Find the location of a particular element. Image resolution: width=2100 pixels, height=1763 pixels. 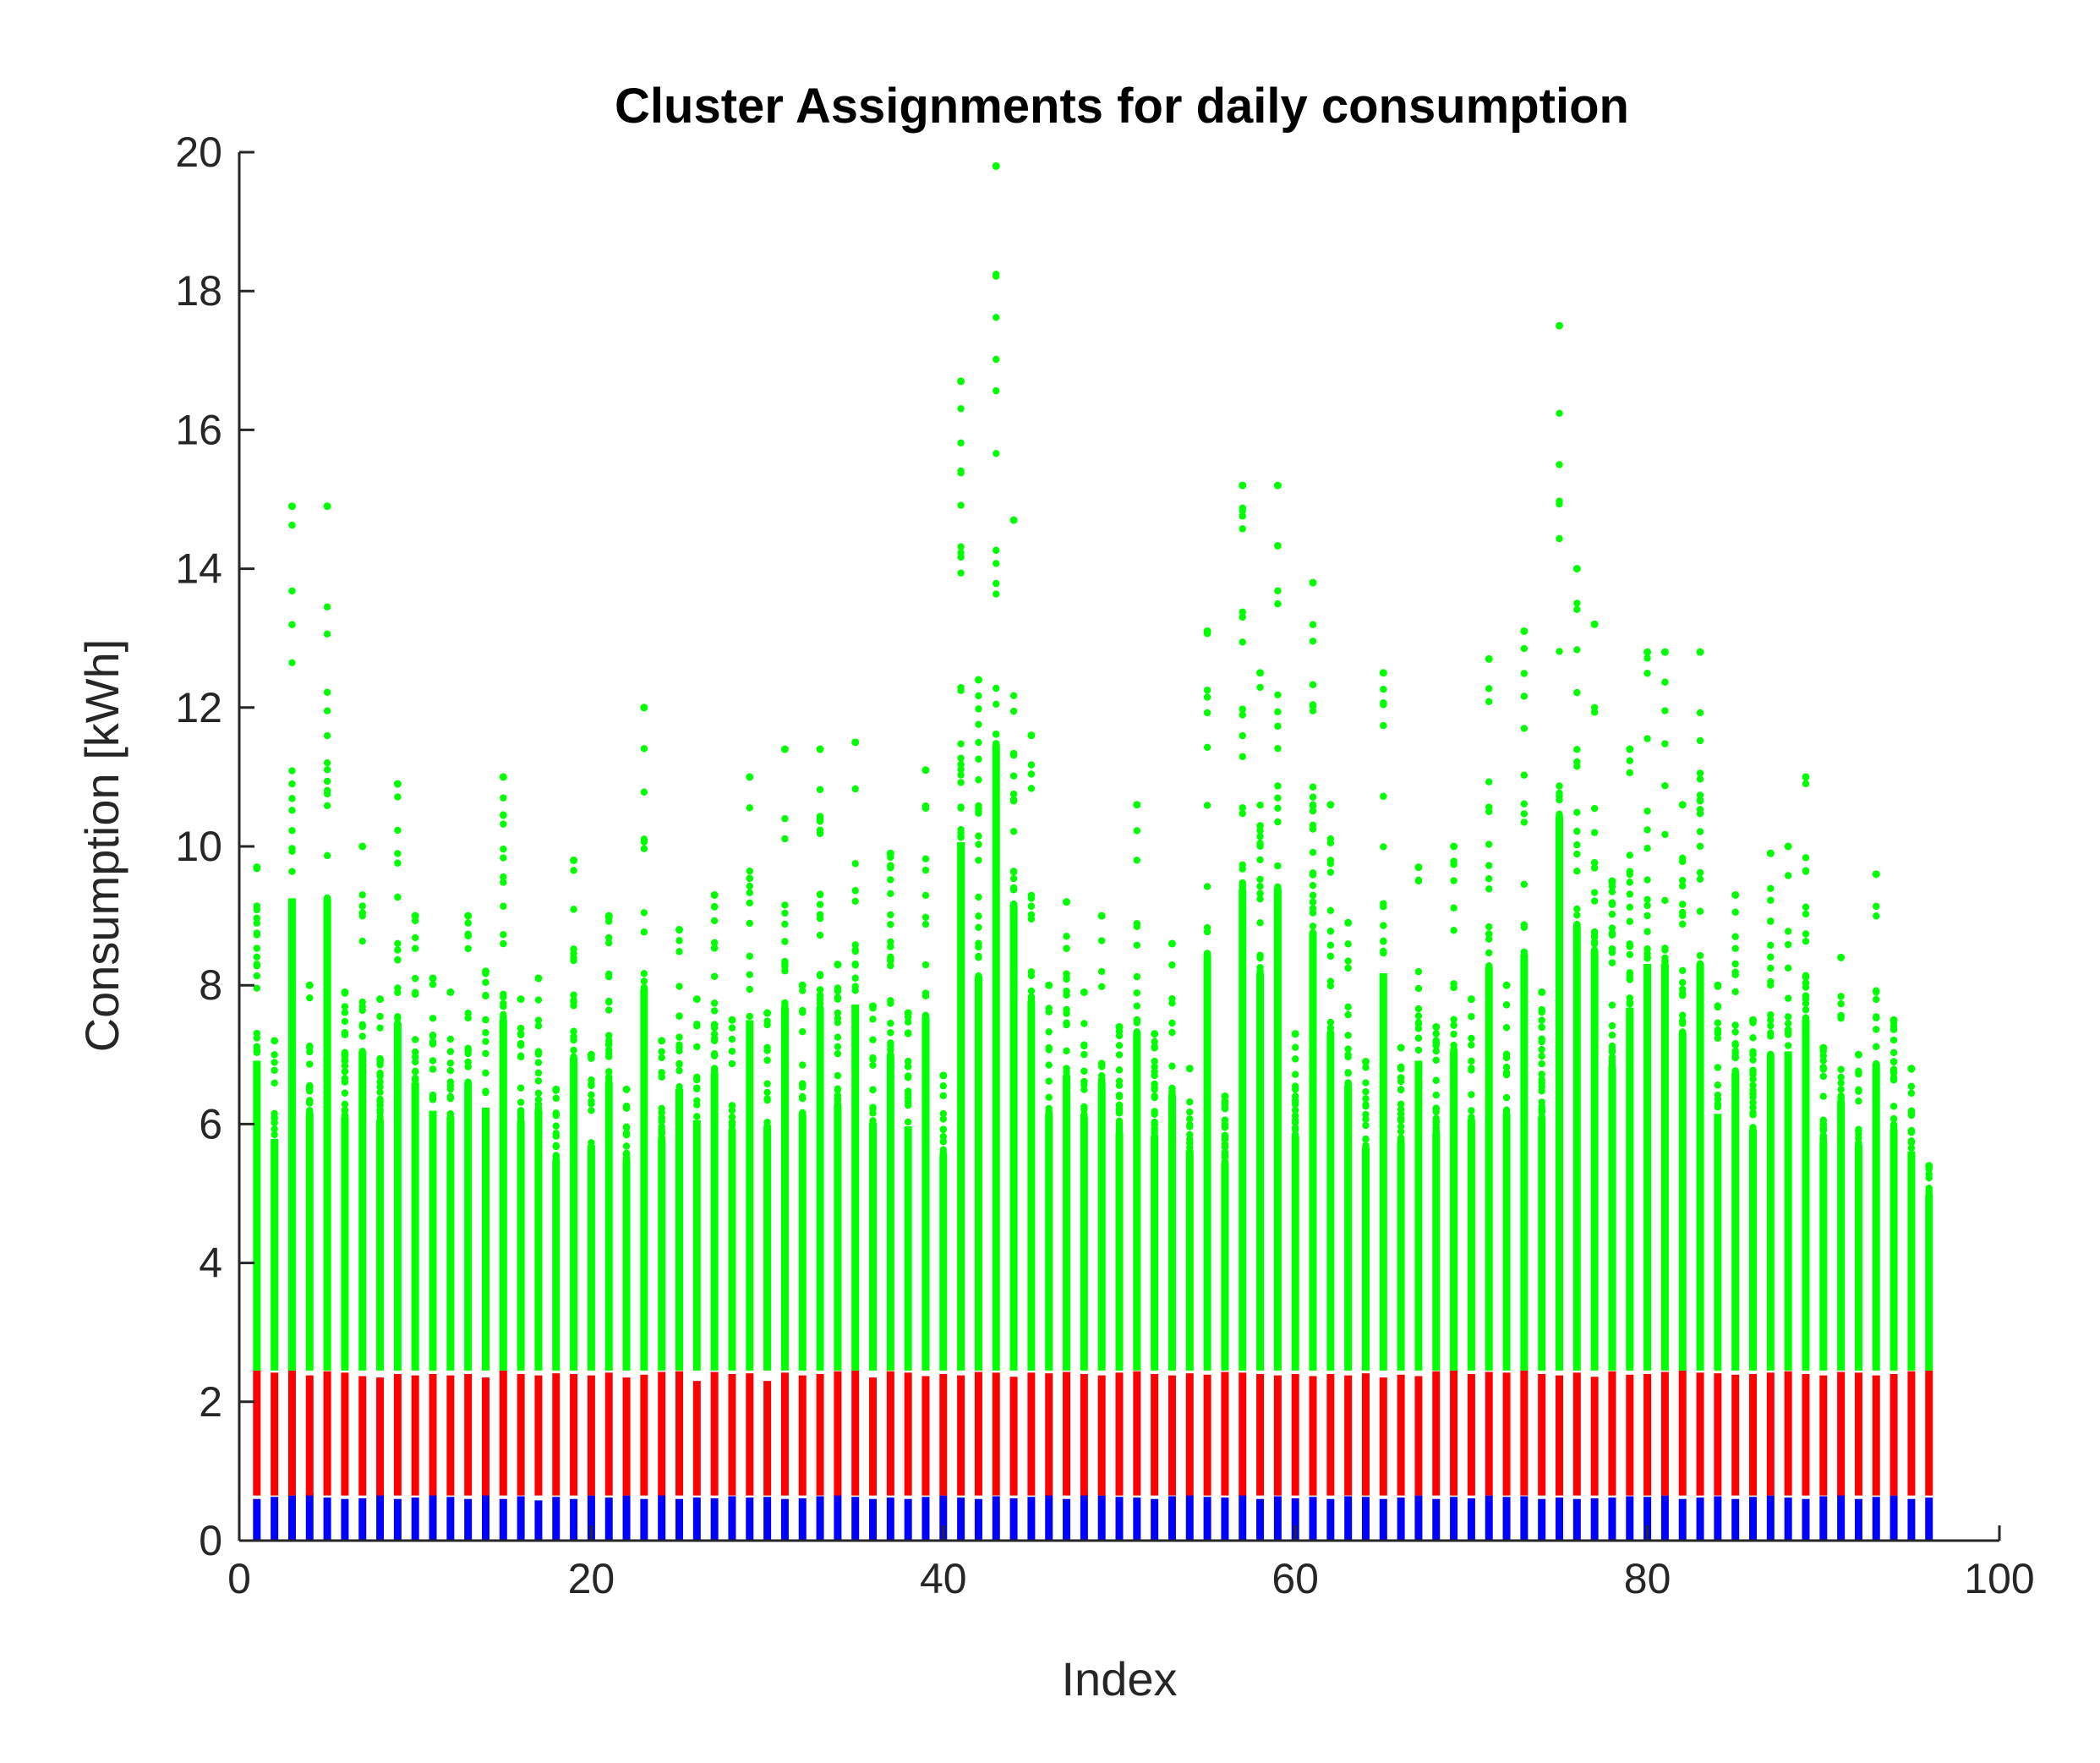

x-axis-label: Index is located at coordinates (1120, 1679).